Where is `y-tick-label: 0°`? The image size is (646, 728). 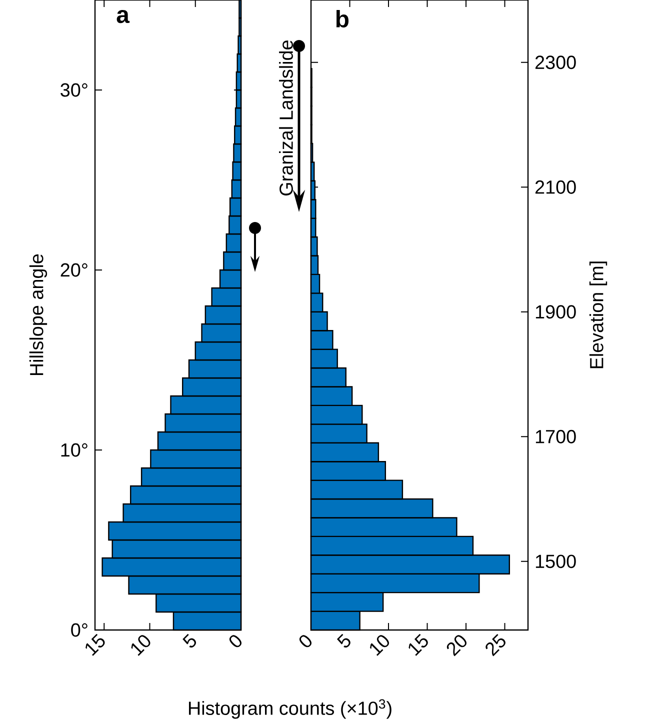
y-tick-label: 0° is located at coordinates (79, 630).